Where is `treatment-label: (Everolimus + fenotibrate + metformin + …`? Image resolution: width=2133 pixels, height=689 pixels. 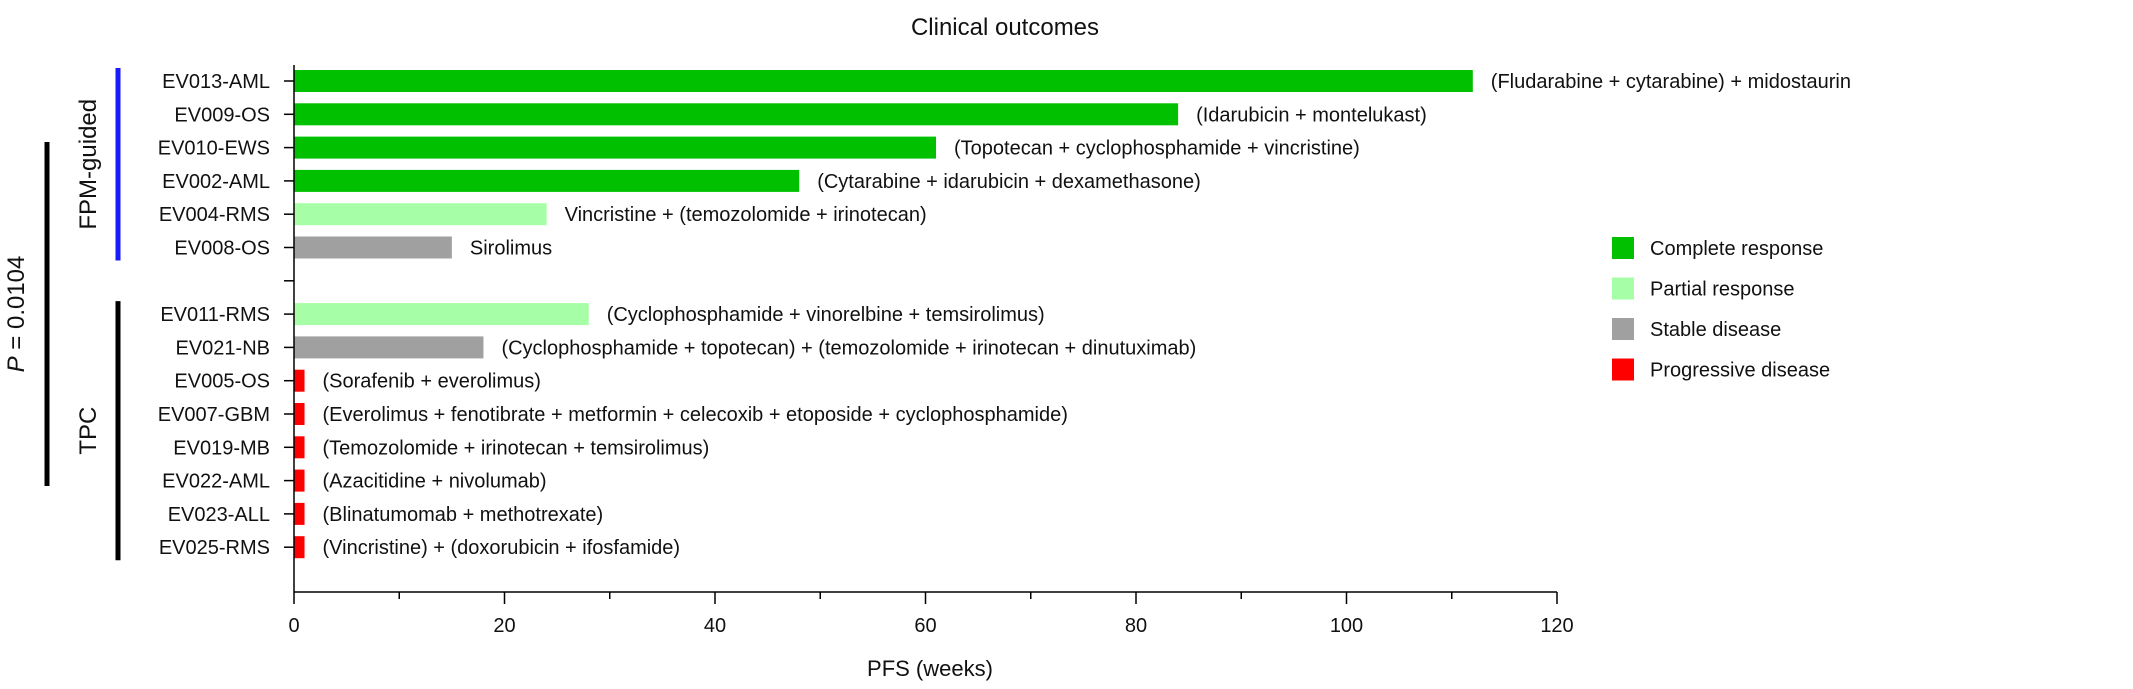
treatment-label: (Everolimus + fenotibrate + metformin + … is located at coordinates (695, 415).